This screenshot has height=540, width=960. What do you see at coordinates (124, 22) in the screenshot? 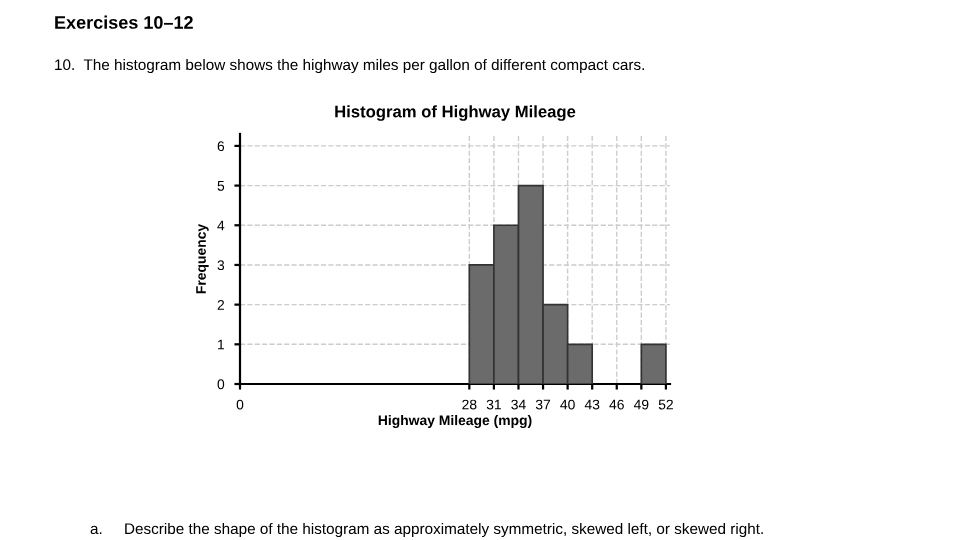
I see `text: Exercises 10–12` at bounding box center [124, 22].